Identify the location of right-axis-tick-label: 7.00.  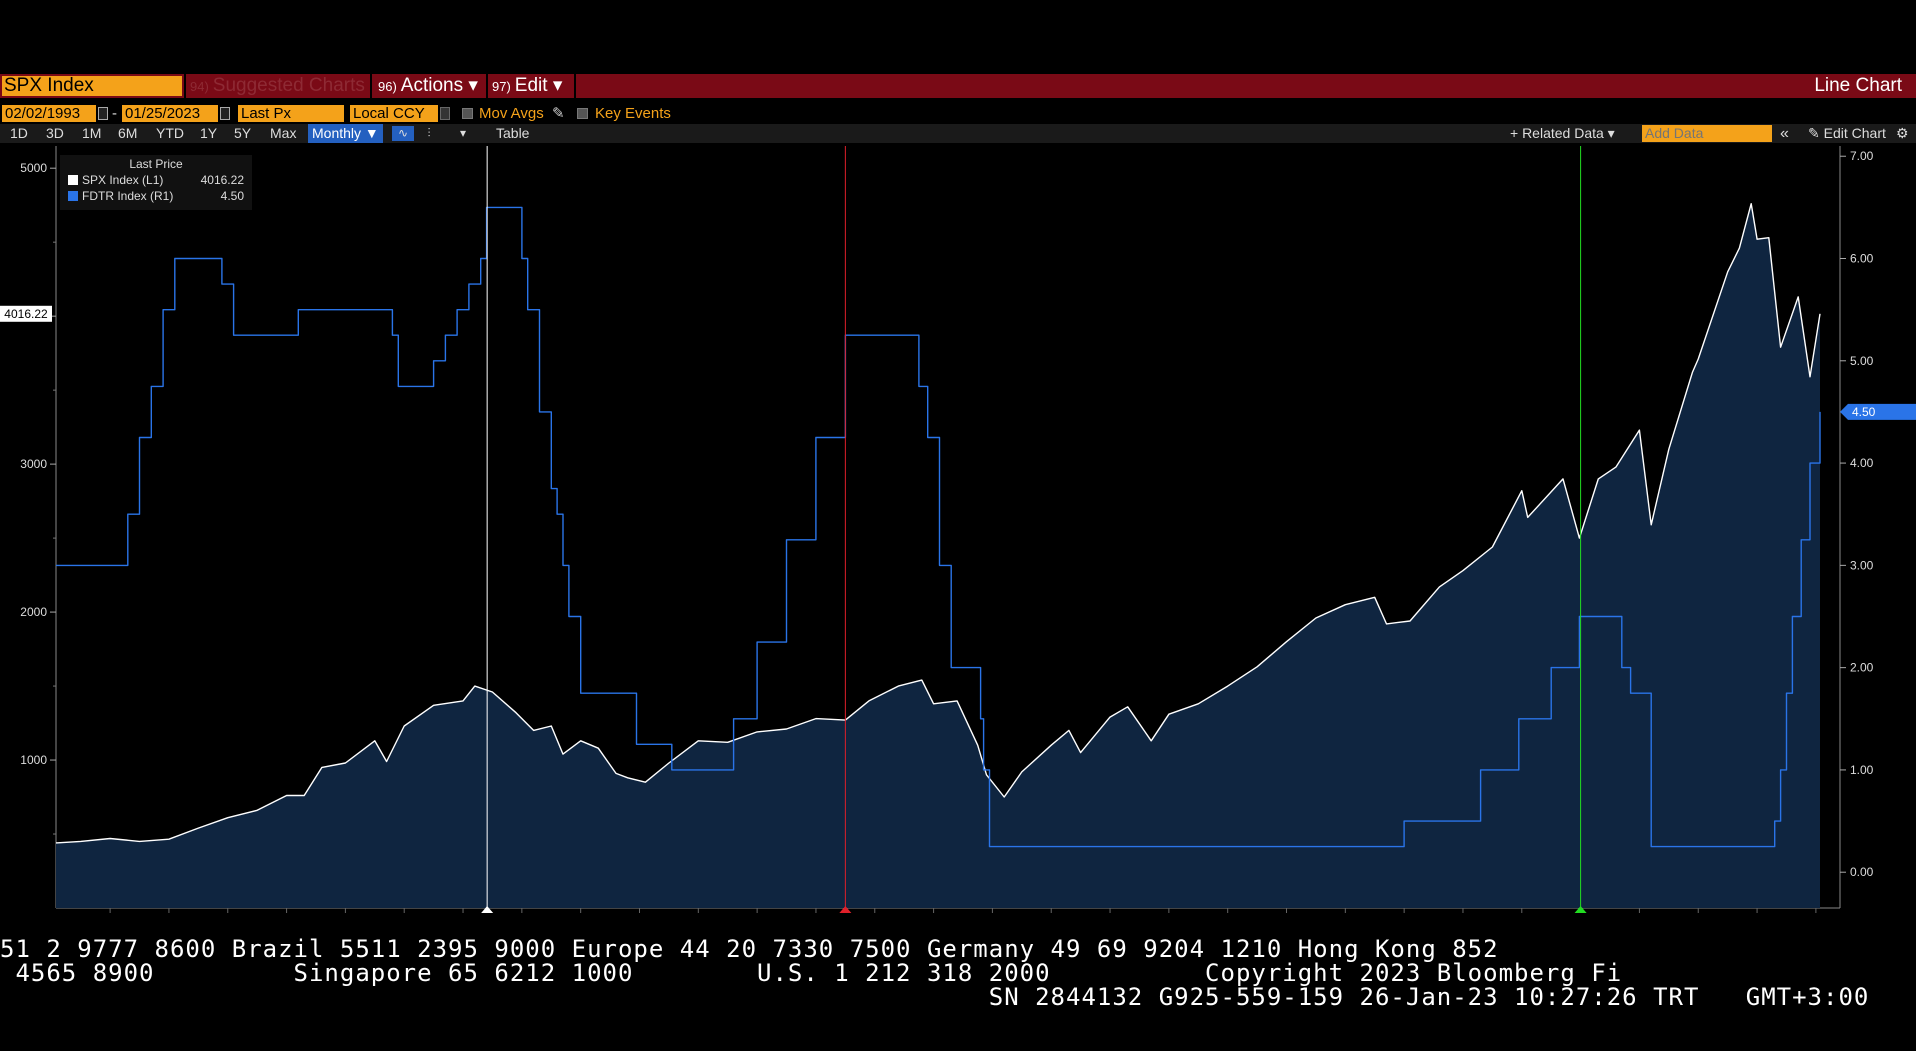
(1862, 156).